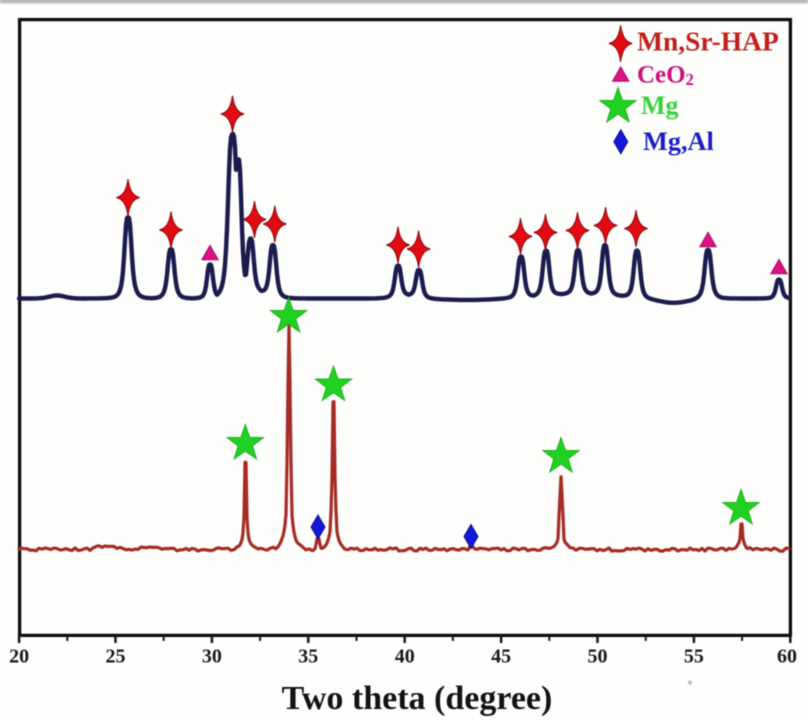 The image size is (808, 725). I want to click on svg-text: CeO2, so click(665, 76).